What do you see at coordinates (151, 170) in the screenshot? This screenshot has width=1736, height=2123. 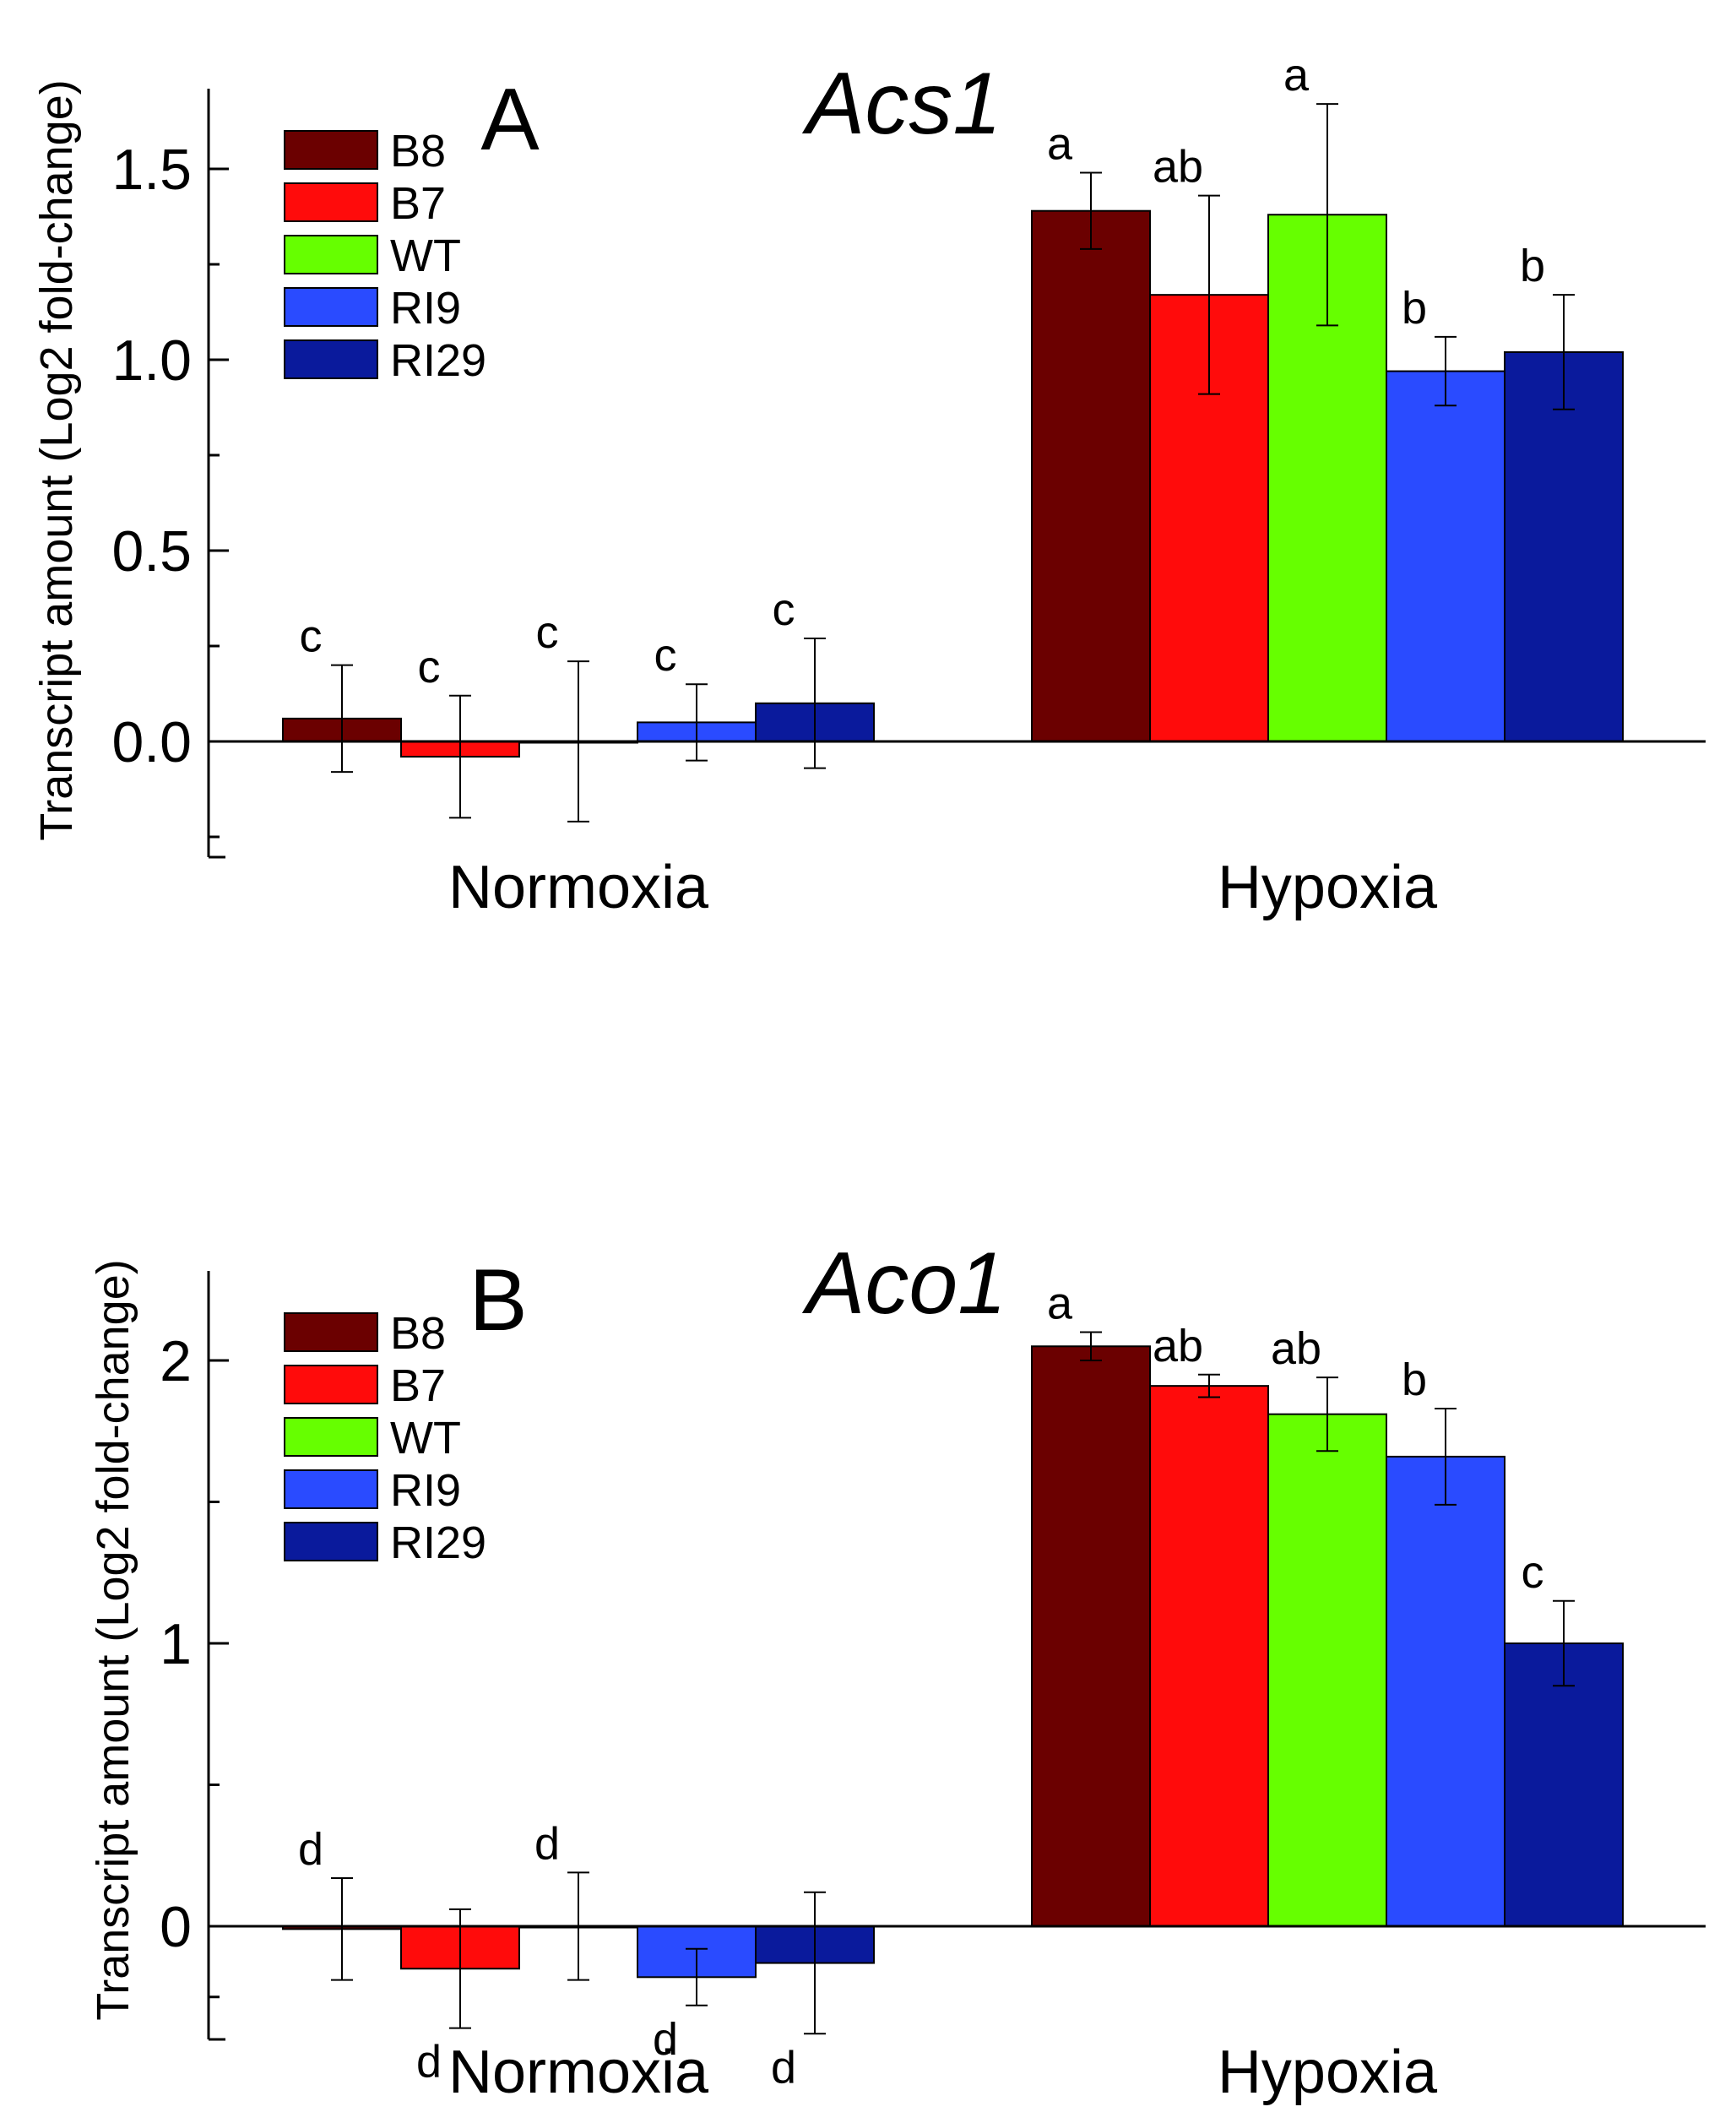 I see `y-tick-label: 1.5` at bounding box center [151, 170].